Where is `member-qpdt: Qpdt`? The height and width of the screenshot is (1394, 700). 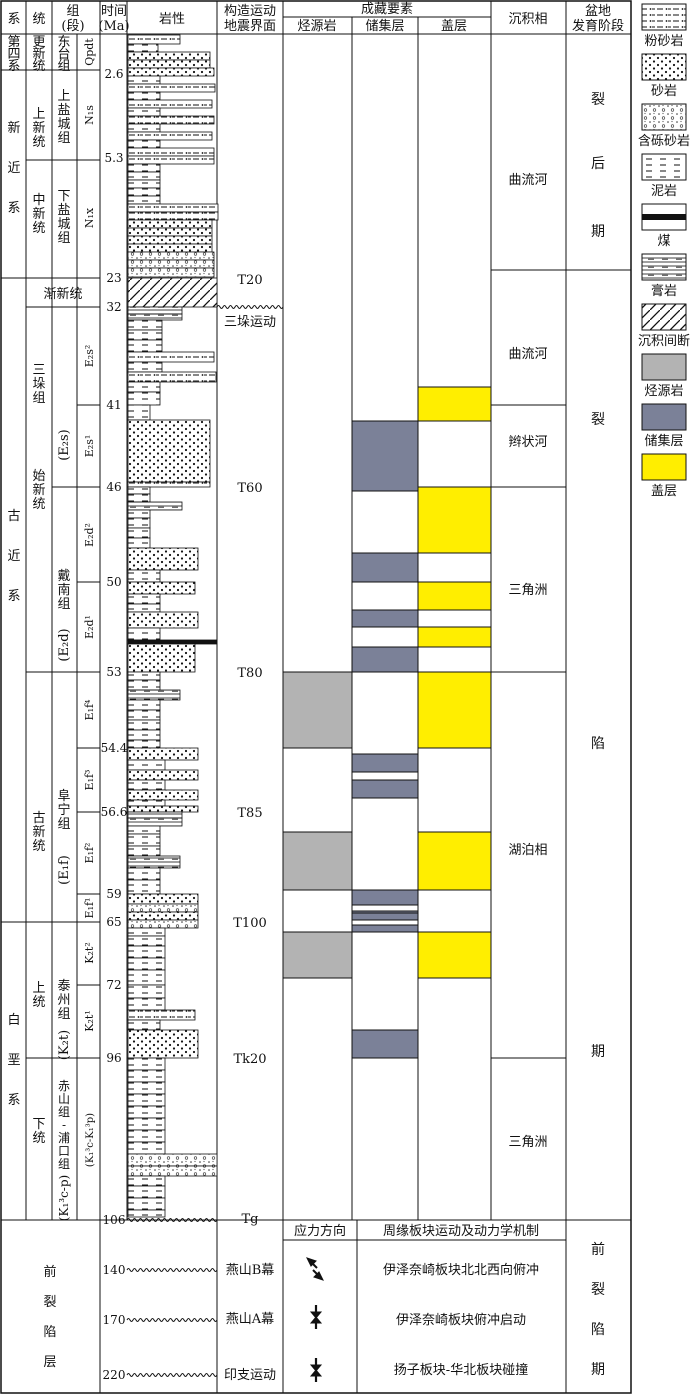 member-qpdt: Qpdt is located at coordinates (89, 52).